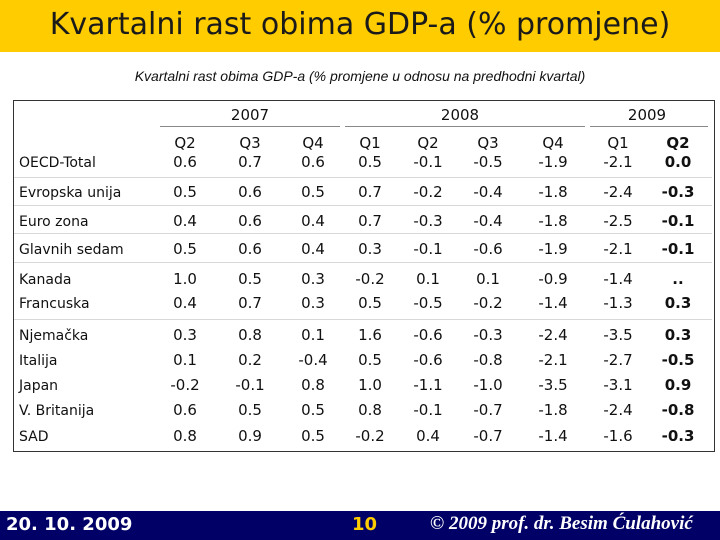  What do you see at coordinates (647, 115) in the screenshot?
I see `year-header: 2009` at bounding box center [647, 115].